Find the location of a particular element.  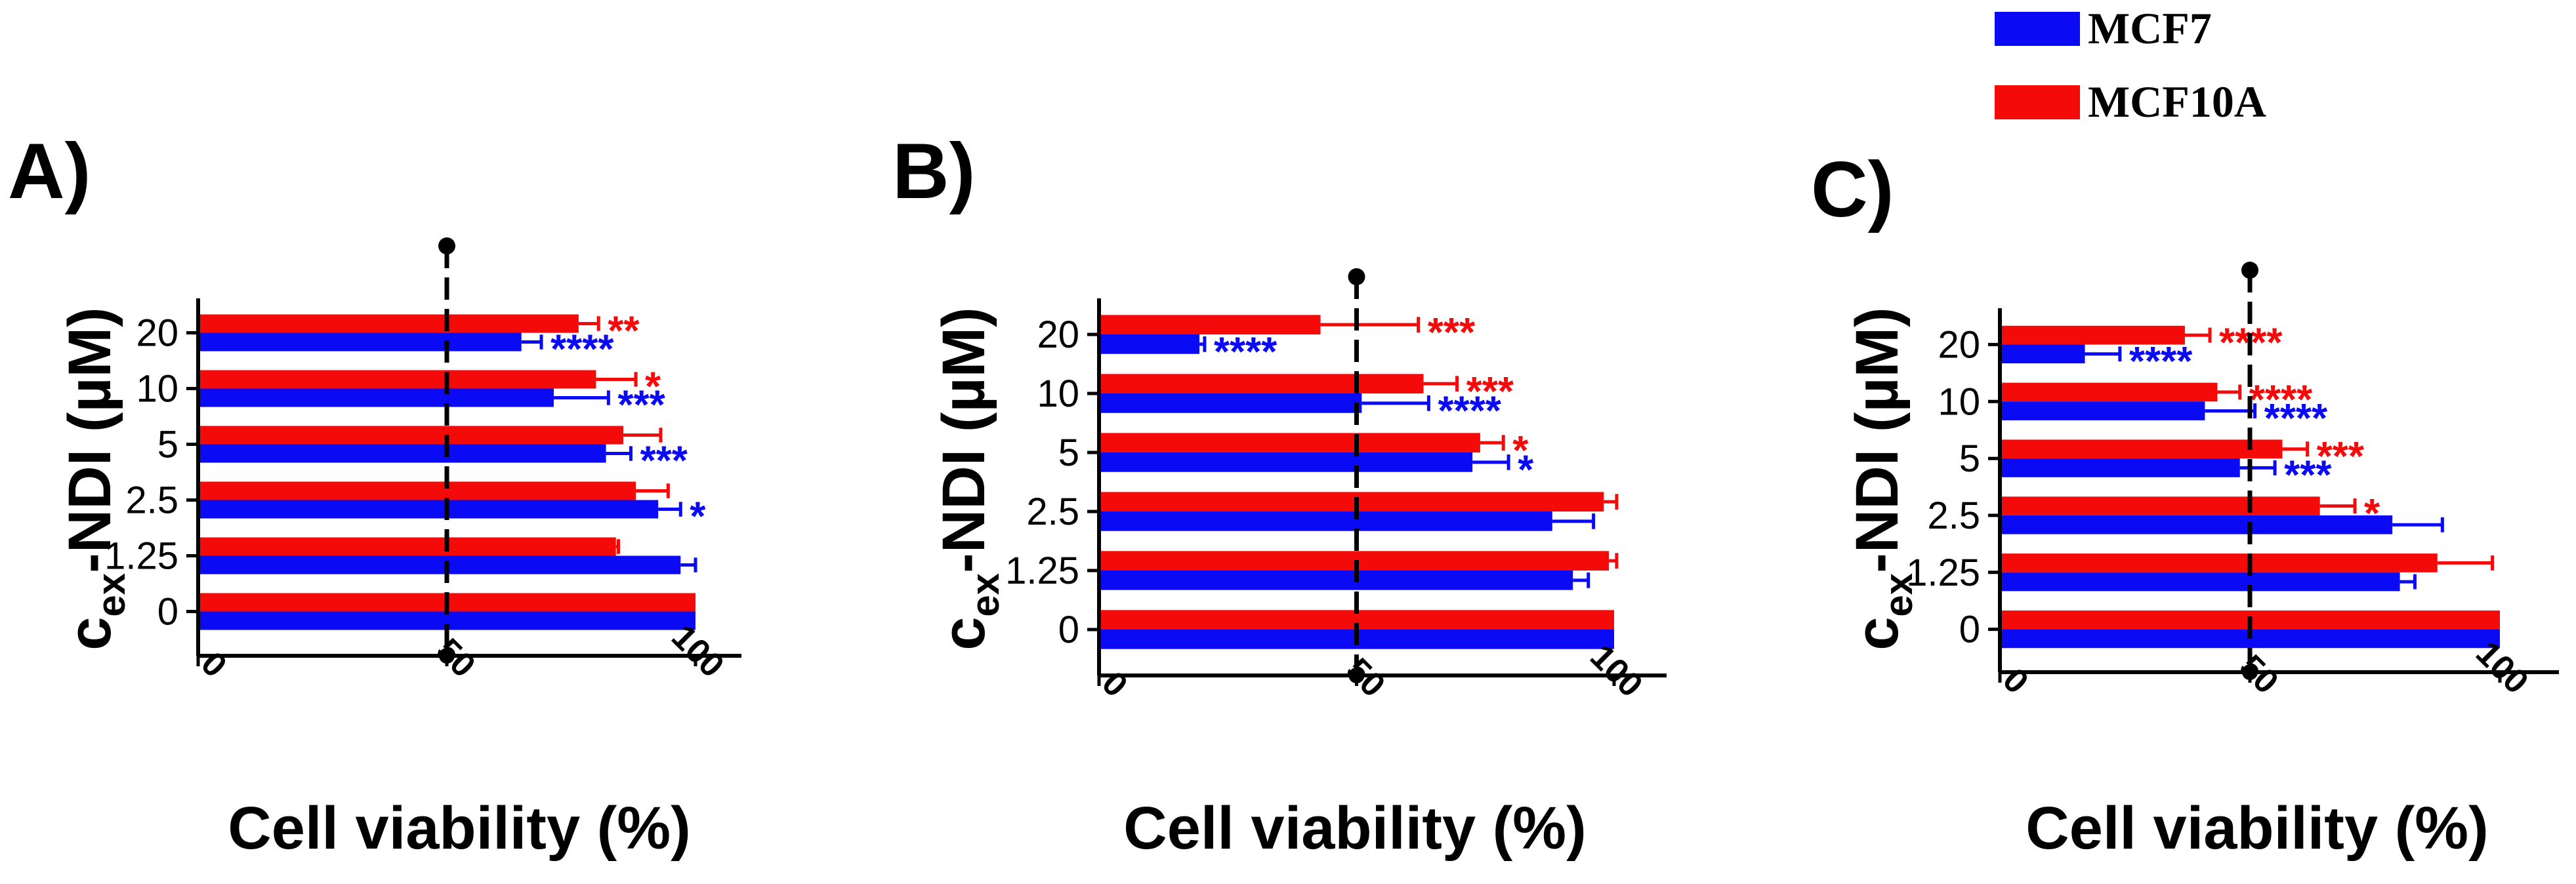

significance-label: ** is located at coordinates (624, 331).